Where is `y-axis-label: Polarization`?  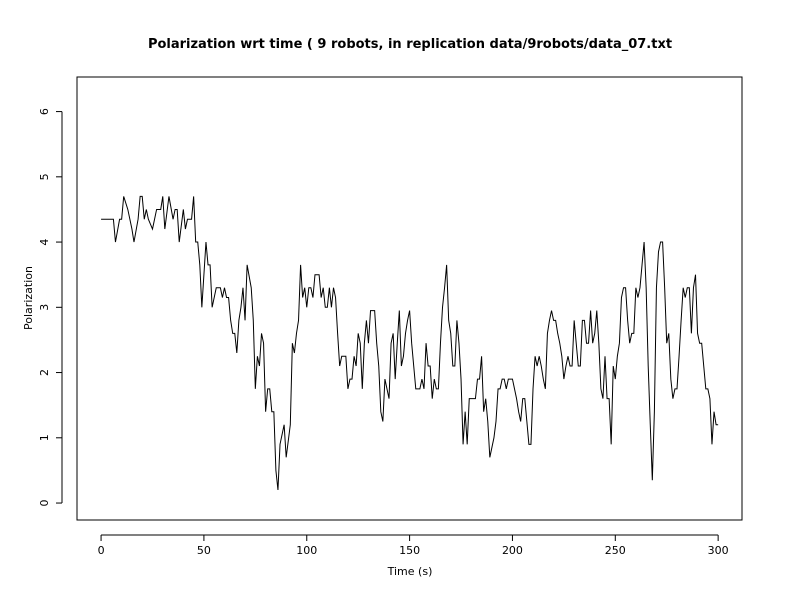
y-axis-label: Polarization is located at coordinates (28, 298).